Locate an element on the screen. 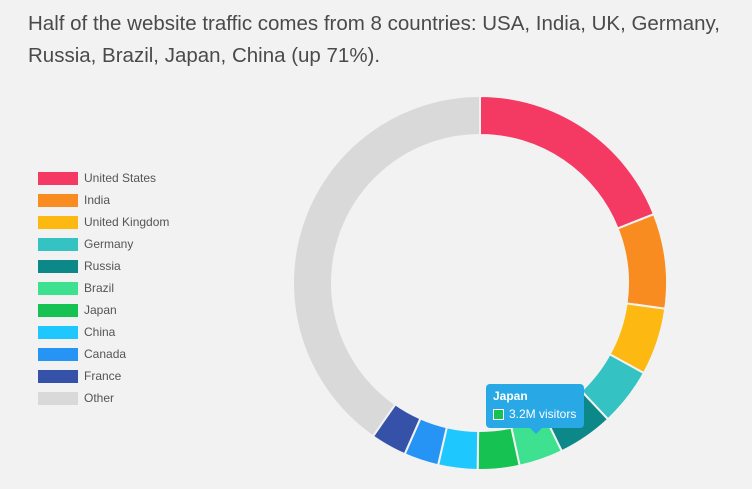 The width and height of the screenshot is (752, 489). tooltip-row: 3.2M visitors is located at coordinates (534, 414).